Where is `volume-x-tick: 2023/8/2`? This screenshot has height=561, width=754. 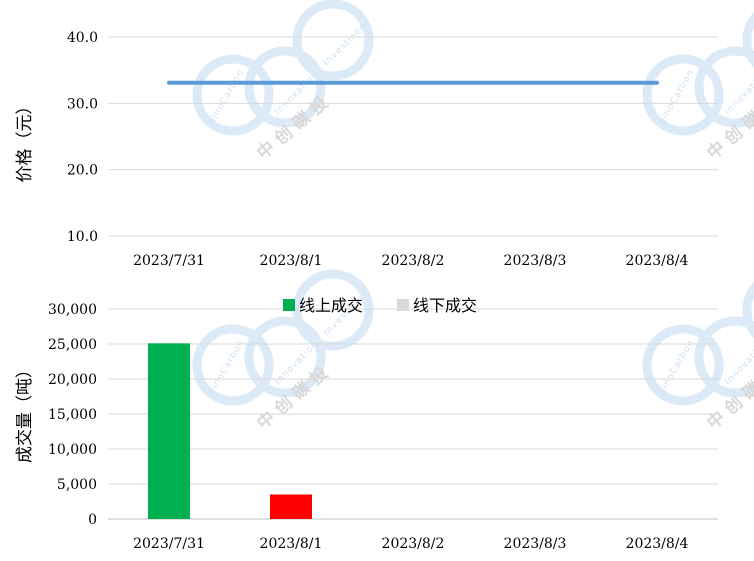 volume-x-tick: 2023/8/2 is located at coordinates (413, 544).